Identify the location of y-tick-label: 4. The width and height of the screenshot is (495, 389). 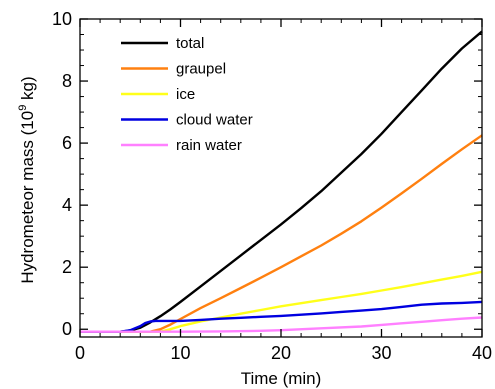
(67, 205).